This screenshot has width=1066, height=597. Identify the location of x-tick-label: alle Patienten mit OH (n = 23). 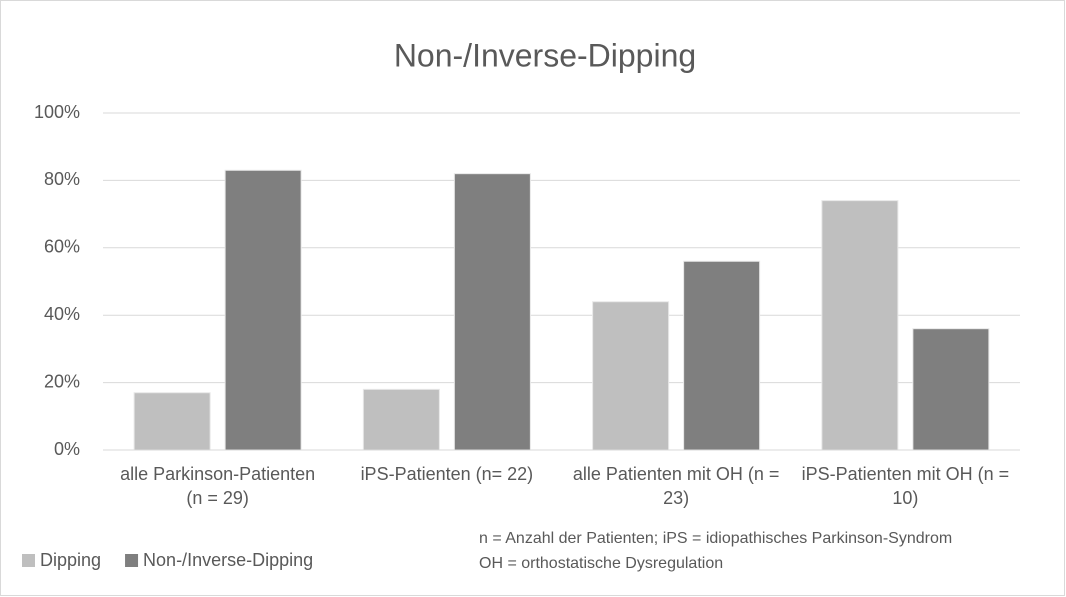
(676, 486).